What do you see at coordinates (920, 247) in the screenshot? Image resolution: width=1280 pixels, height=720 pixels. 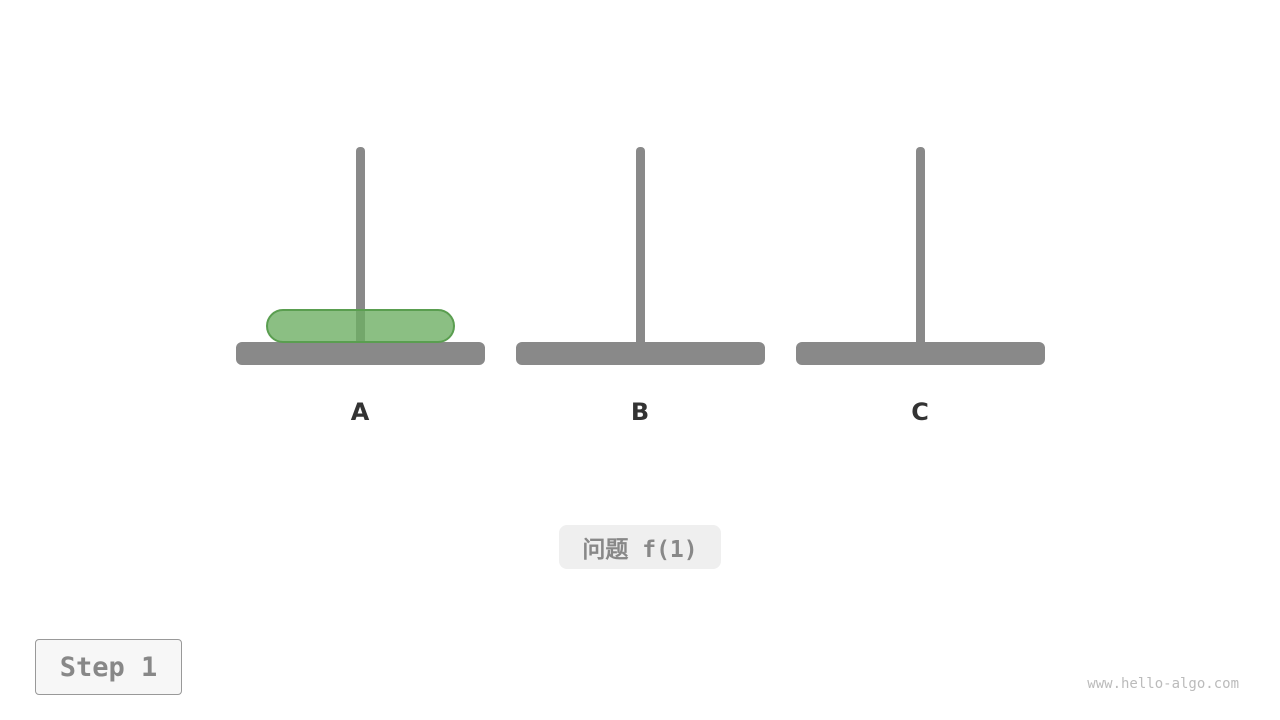 I see `peg-c-rod` at bounding box center [920, 247].